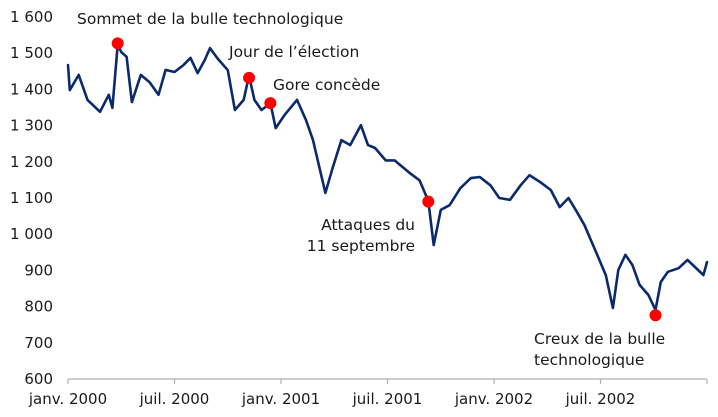 Image resolution: width=718 pixels, height=417 pixels. I want to click on x-tick-label: janv. 2000, so click(67, 399).